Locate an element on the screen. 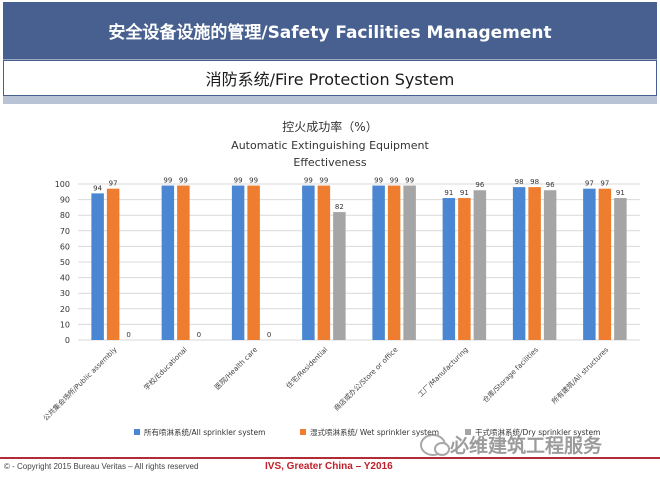 This screenshot has height=480, width=660. watermark-text: 必维建筑工程服务 is located at coordinates (526, 446).